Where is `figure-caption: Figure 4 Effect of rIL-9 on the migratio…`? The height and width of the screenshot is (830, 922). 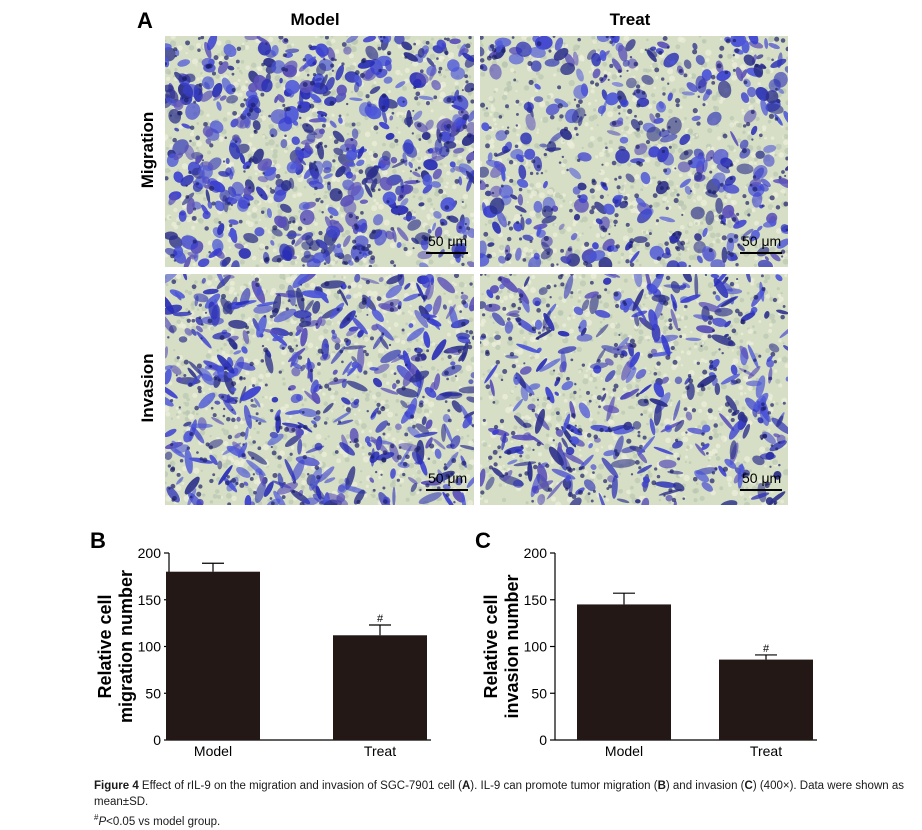
figure-caption: Figure 4 Effect of rIL-9 on the migratio… is located at coordinates (506, 804).